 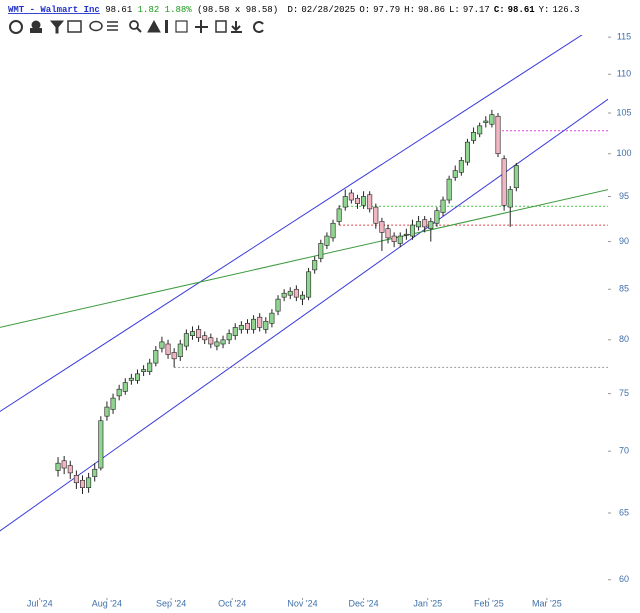 I want to click on field-value: 98.86, so click(x=431, y=10).